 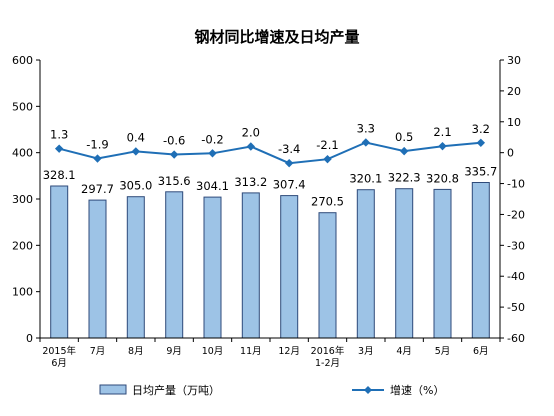 I want to click on x-tick-label: 6月, so click(x=481, y=351).